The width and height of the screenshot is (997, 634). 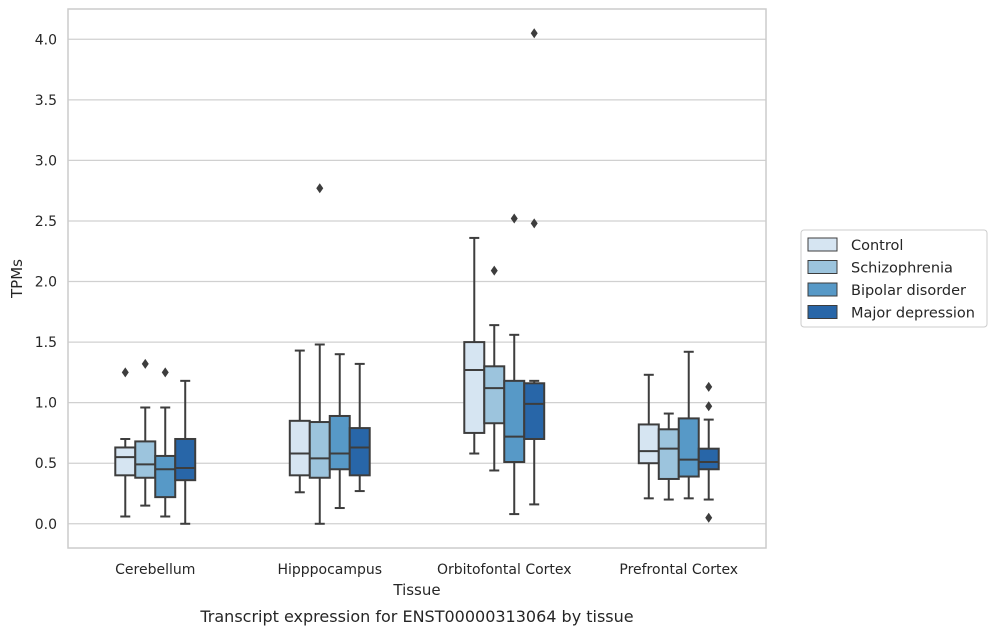 What do you see at coordinates (908, 291) in the screenshot?
I see `legend-label: Bipolar disorder` at bounding box center [908, 291].